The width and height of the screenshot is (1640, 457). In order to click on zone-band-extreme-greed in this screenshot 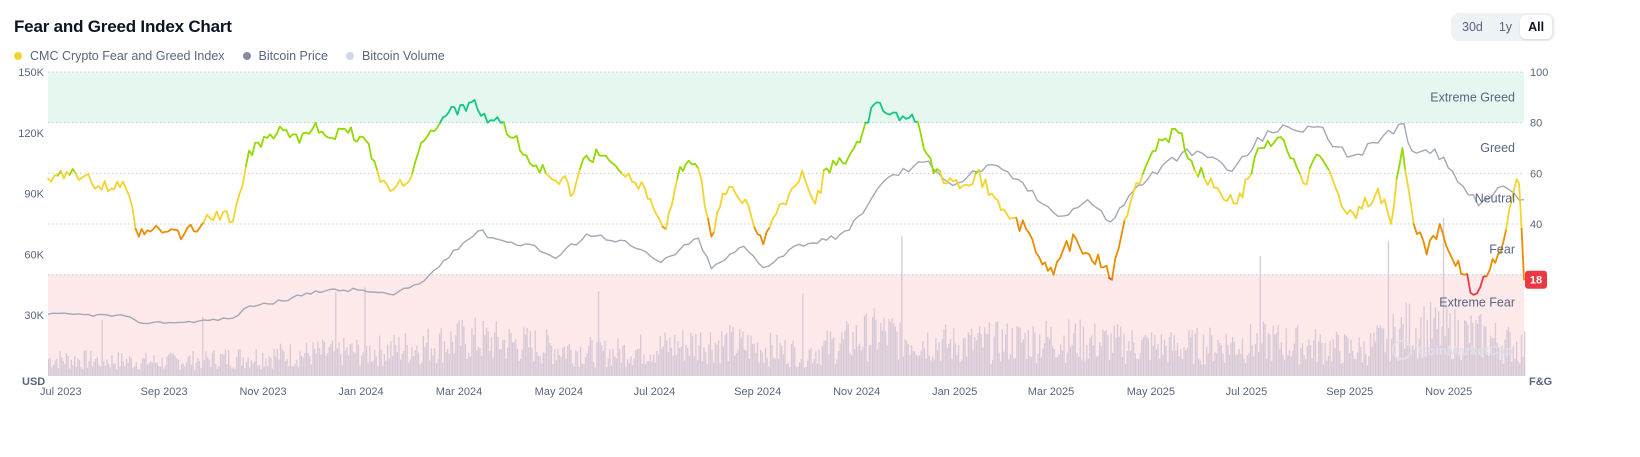, I will do `click(786, 97)`.